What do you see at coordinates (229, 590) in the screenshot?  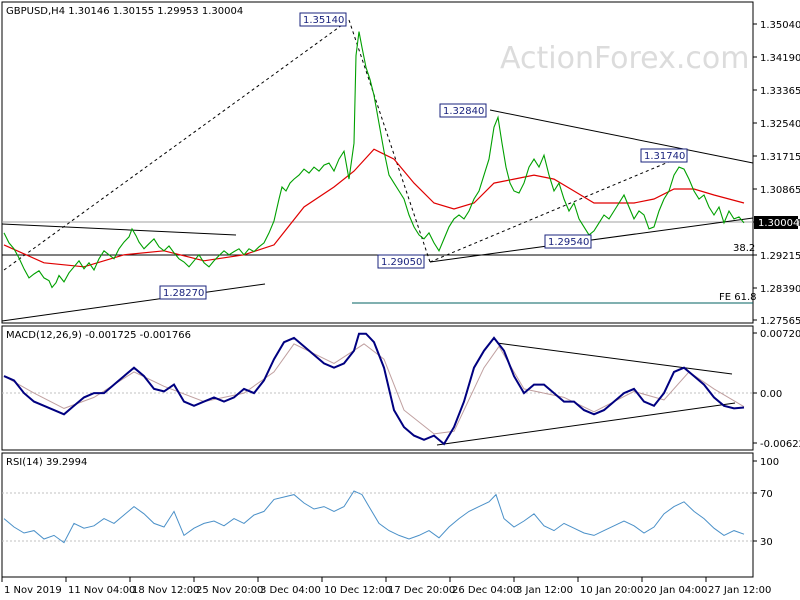 I see `x-tick-label-3: 25 Nov 20:00` at bounding box center [229, 590].